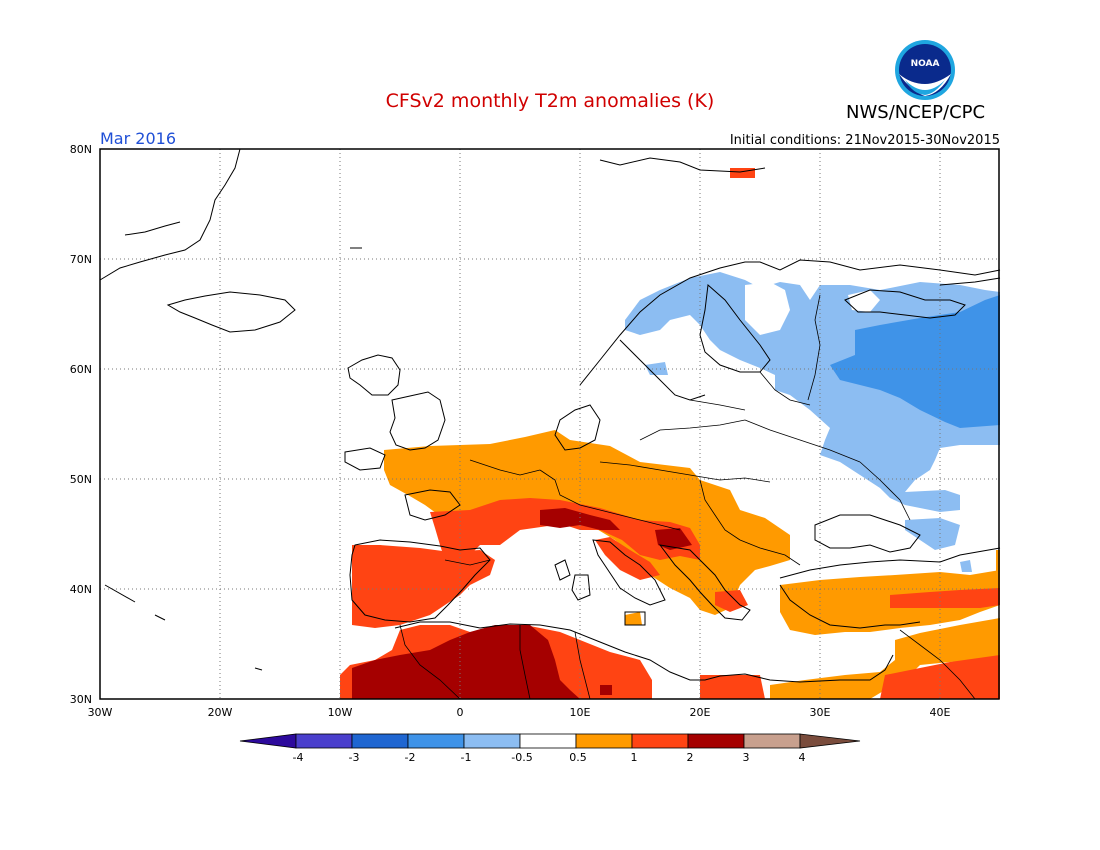 The image size is (1100, 850). I want to click on lon-label-0: 0, so click(460, 712).